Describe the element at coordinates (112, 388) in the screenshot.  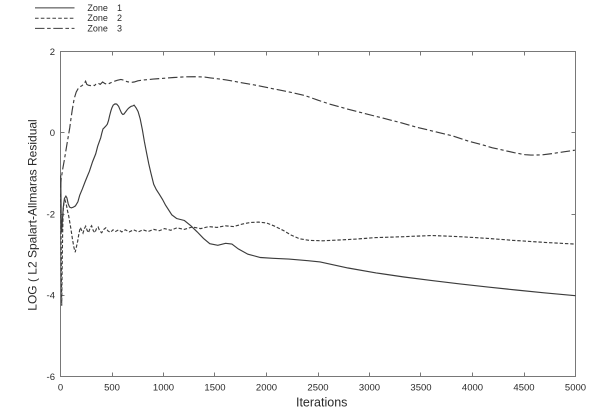
I see `svg-text: 500` at that location.